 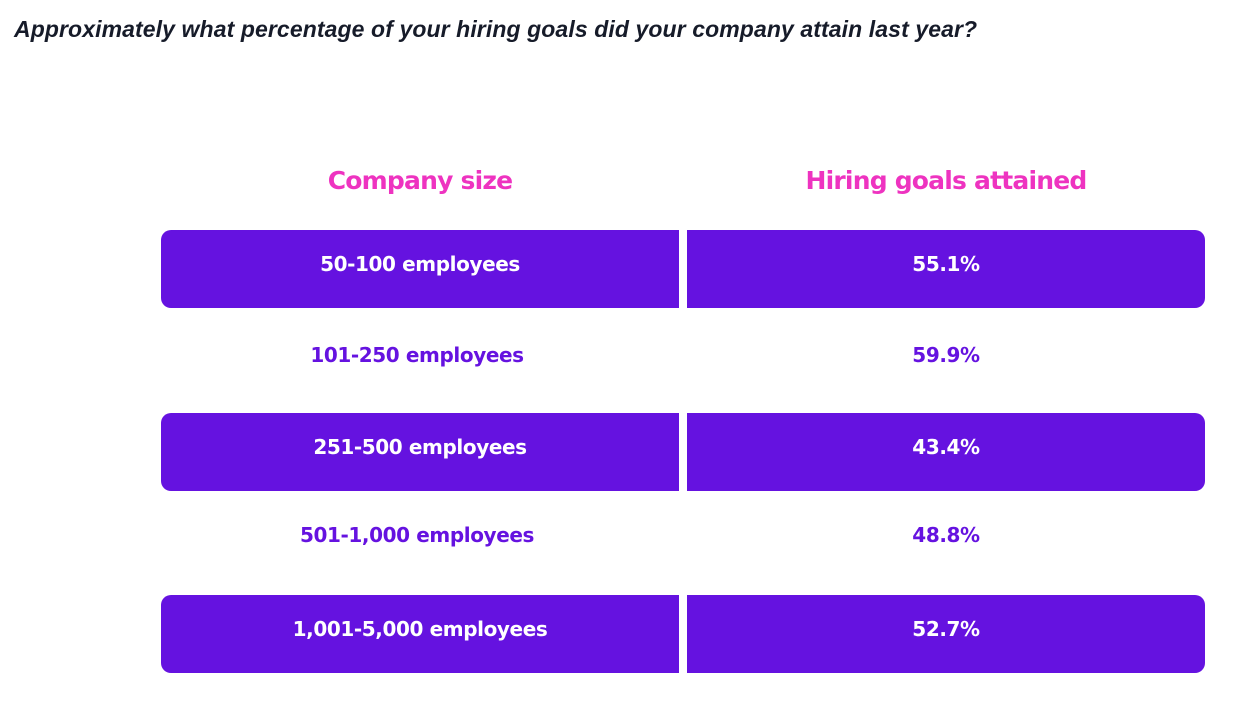 I want to click on hiring-goal-cell: 59.9%, so click(x=946, y=355).